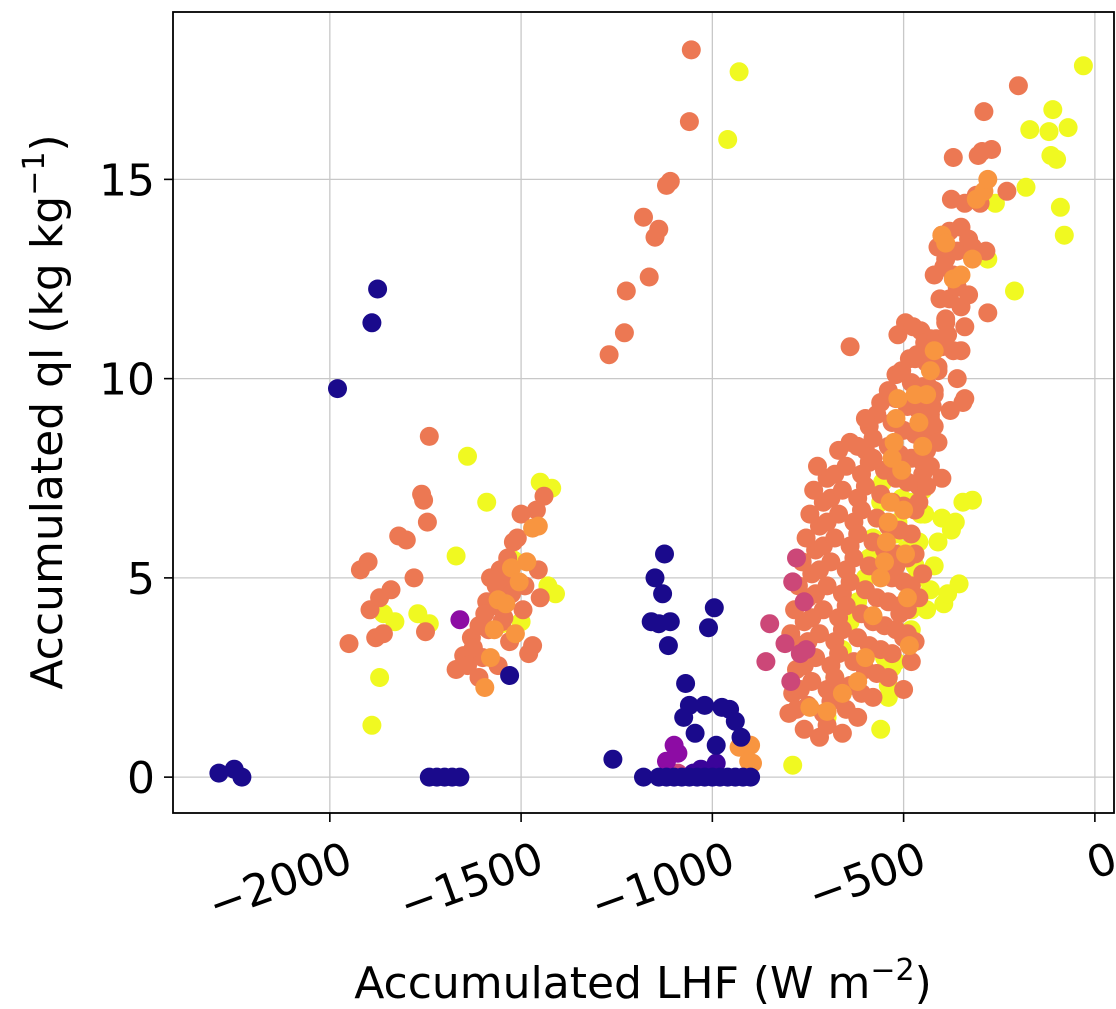 The image size is (1116, 1009). Describe the element at coordinates (127, 180) in the screenshot. I see `y-tick-label: 15` at that location.